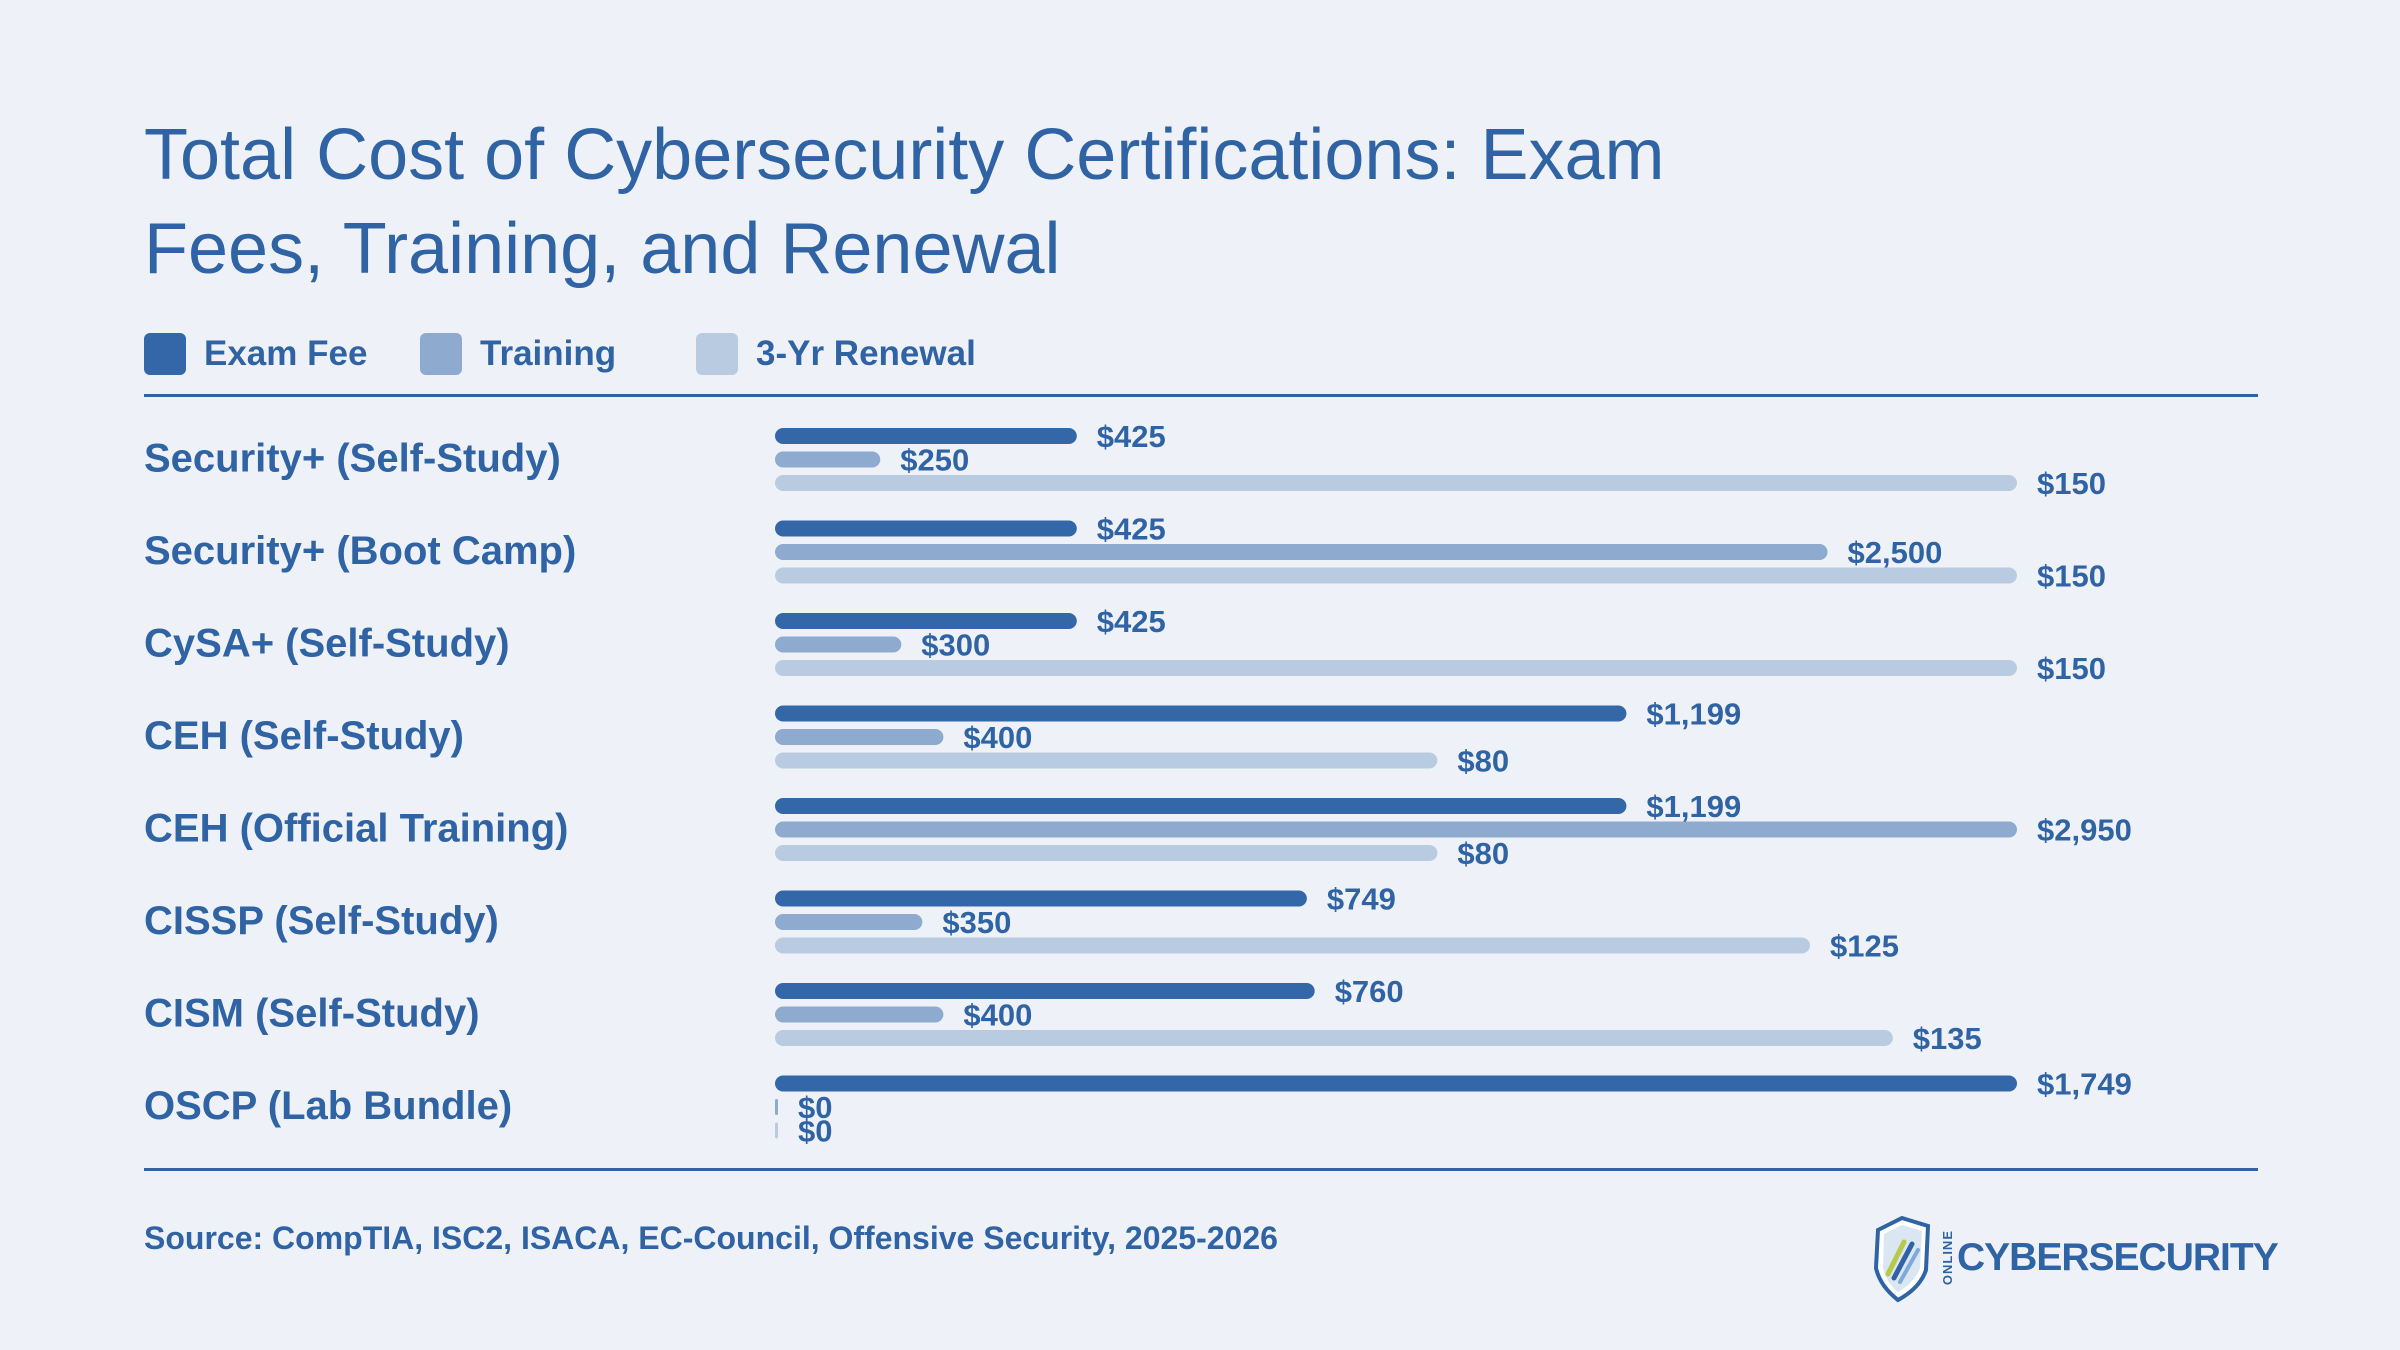 Image resolution: width=2400 pixels, height=1350 pixels. I want to click on value-label-training: $350, so click(976, 922).